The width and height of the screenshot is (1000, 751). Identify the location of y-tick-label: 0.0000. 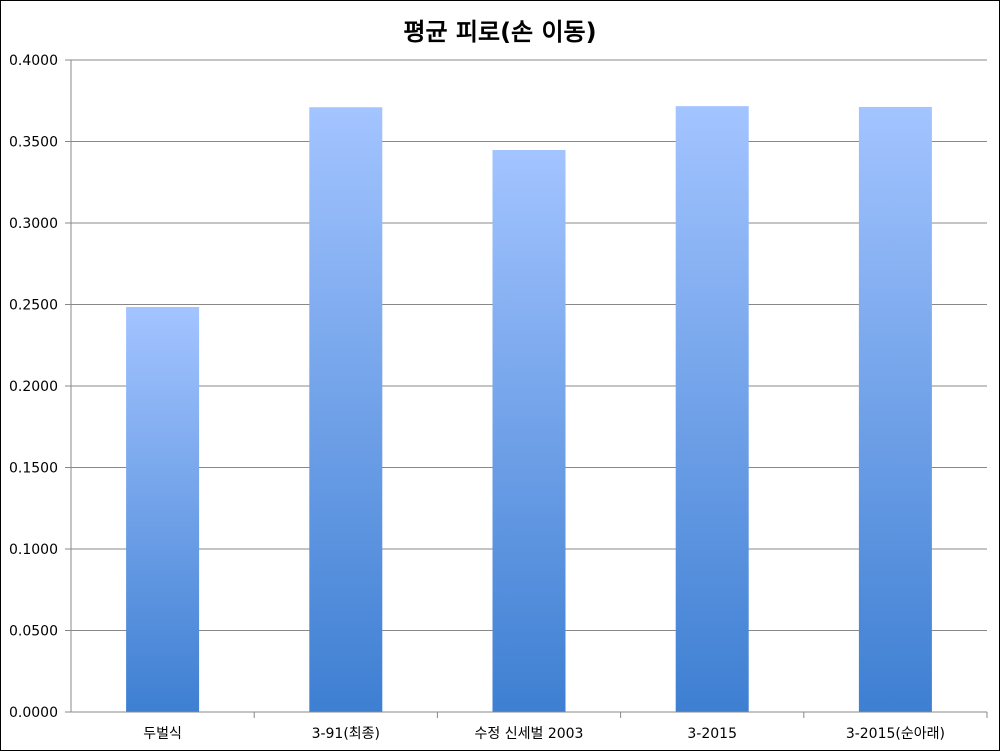
(33, 713).